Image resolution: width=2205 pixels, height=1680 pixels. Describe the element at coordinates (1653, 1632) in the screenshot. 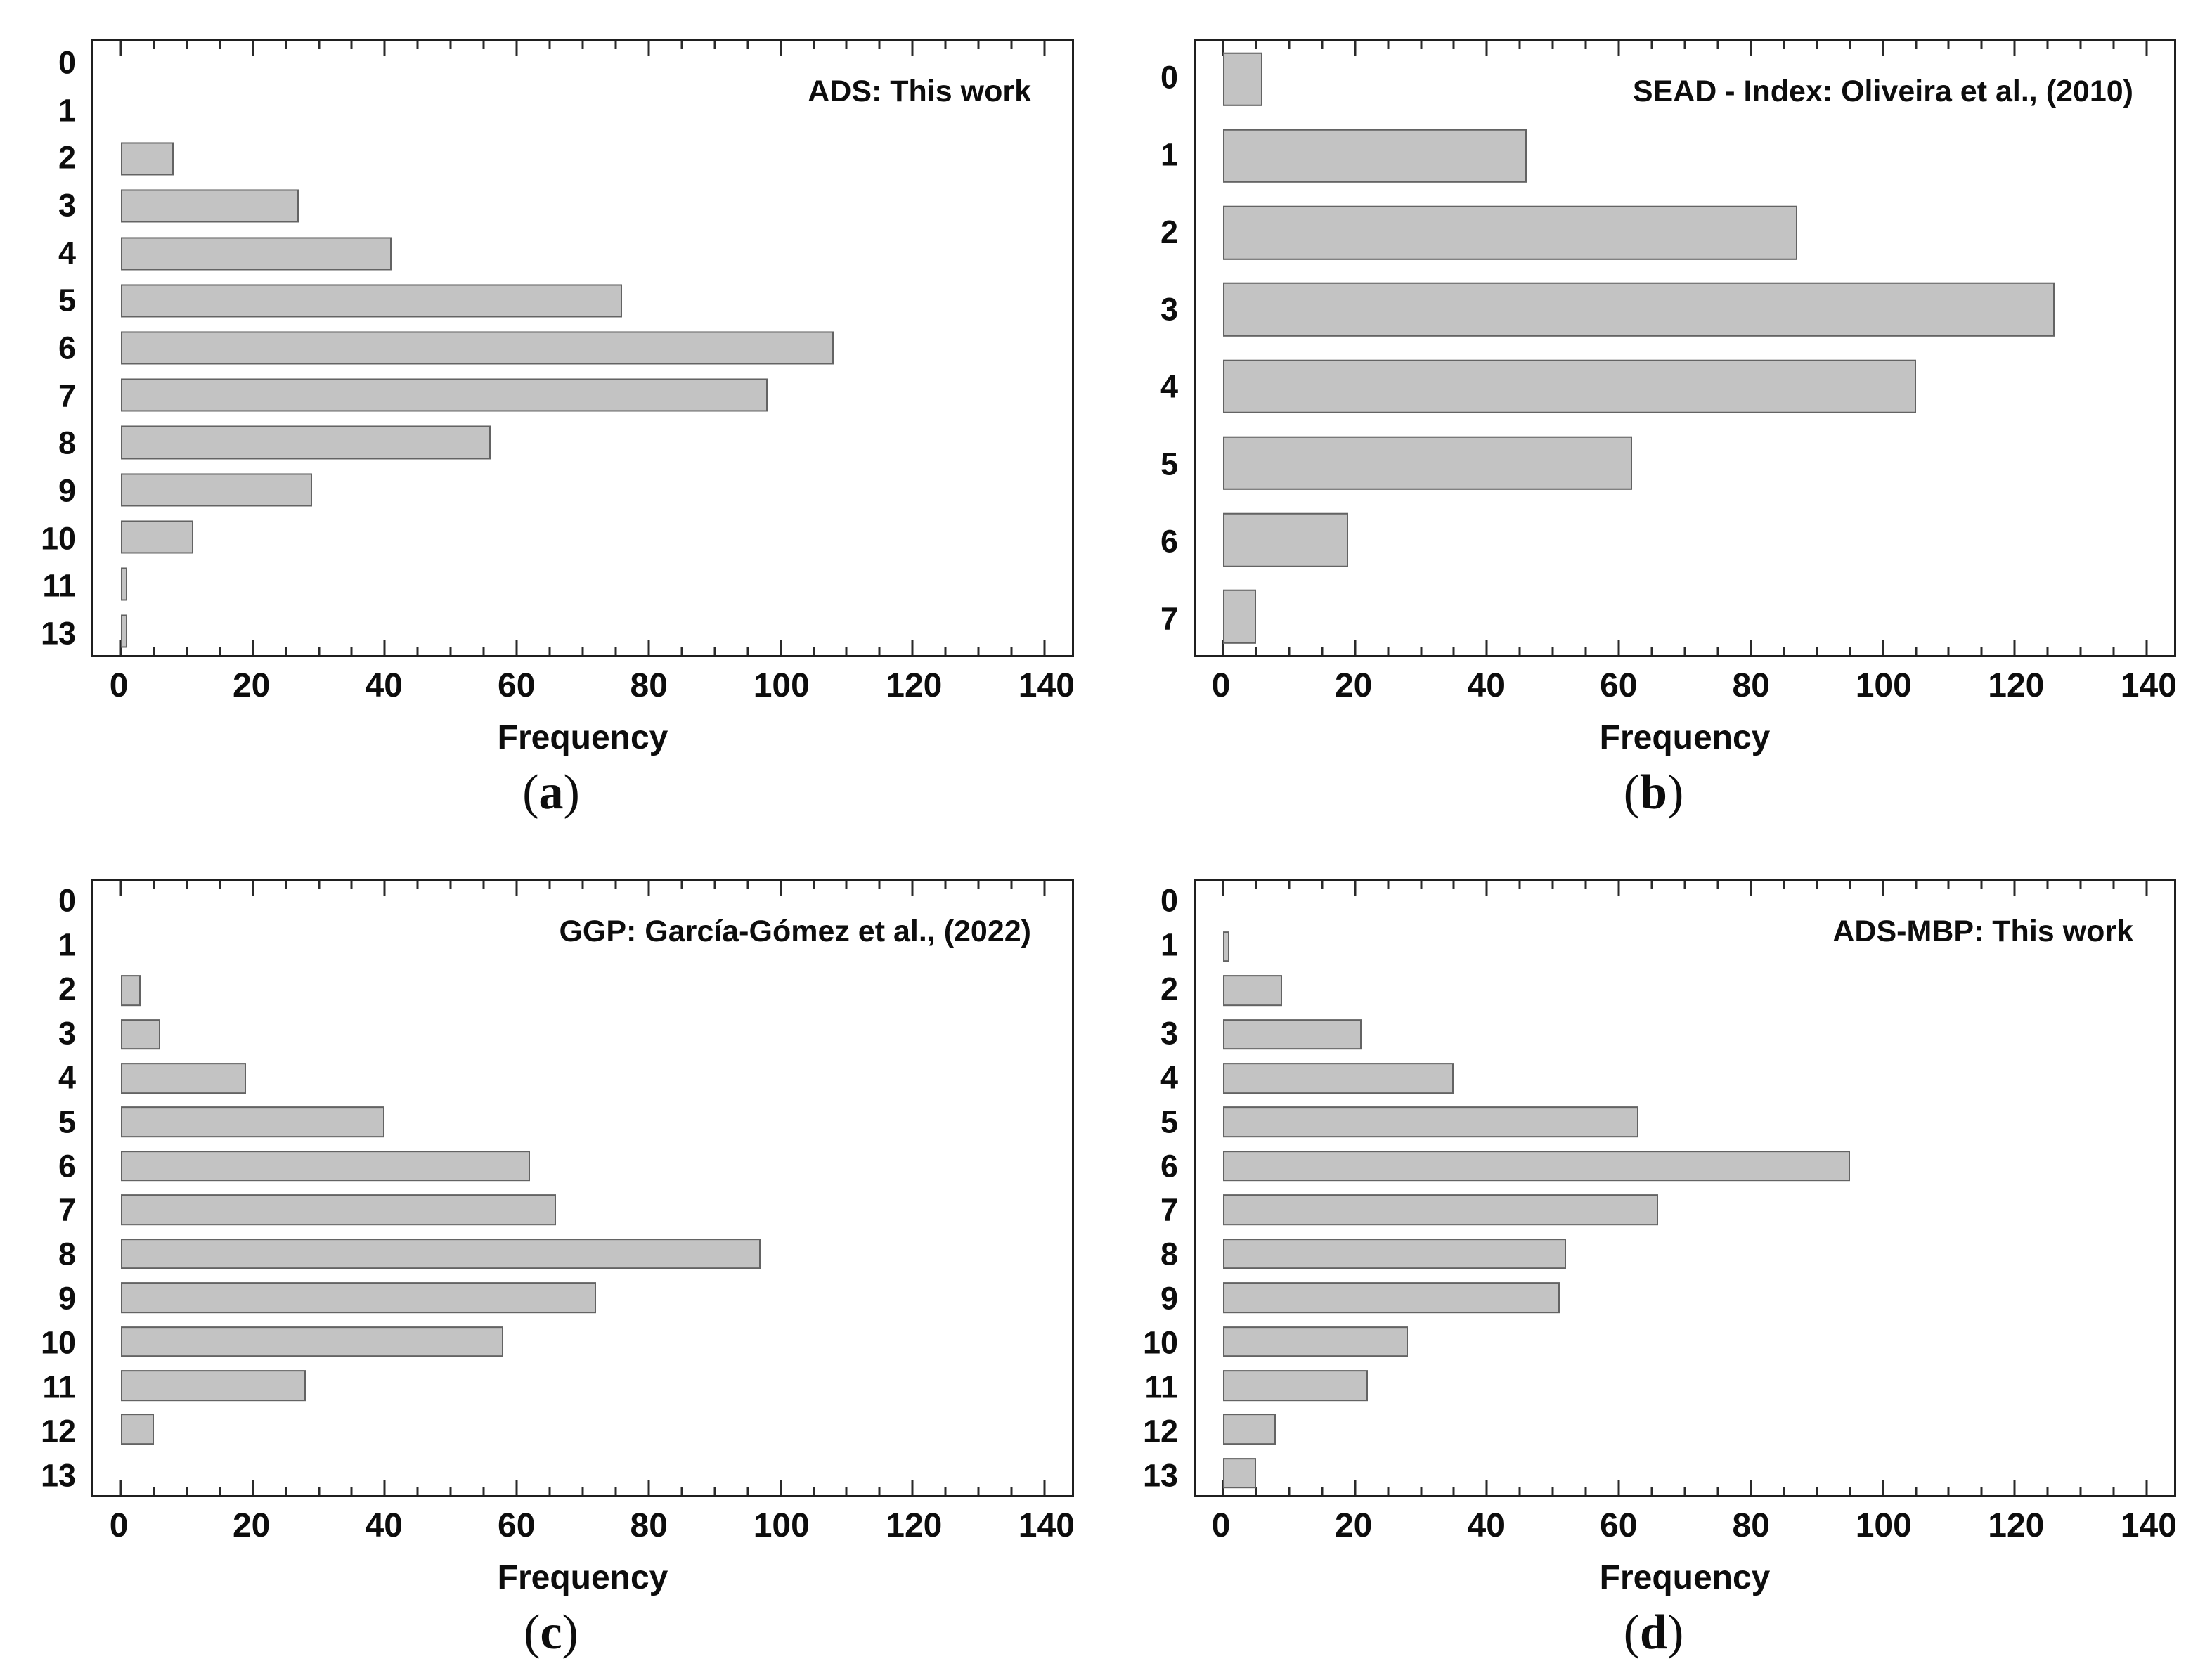

I see `caption-letter: d` at that location.